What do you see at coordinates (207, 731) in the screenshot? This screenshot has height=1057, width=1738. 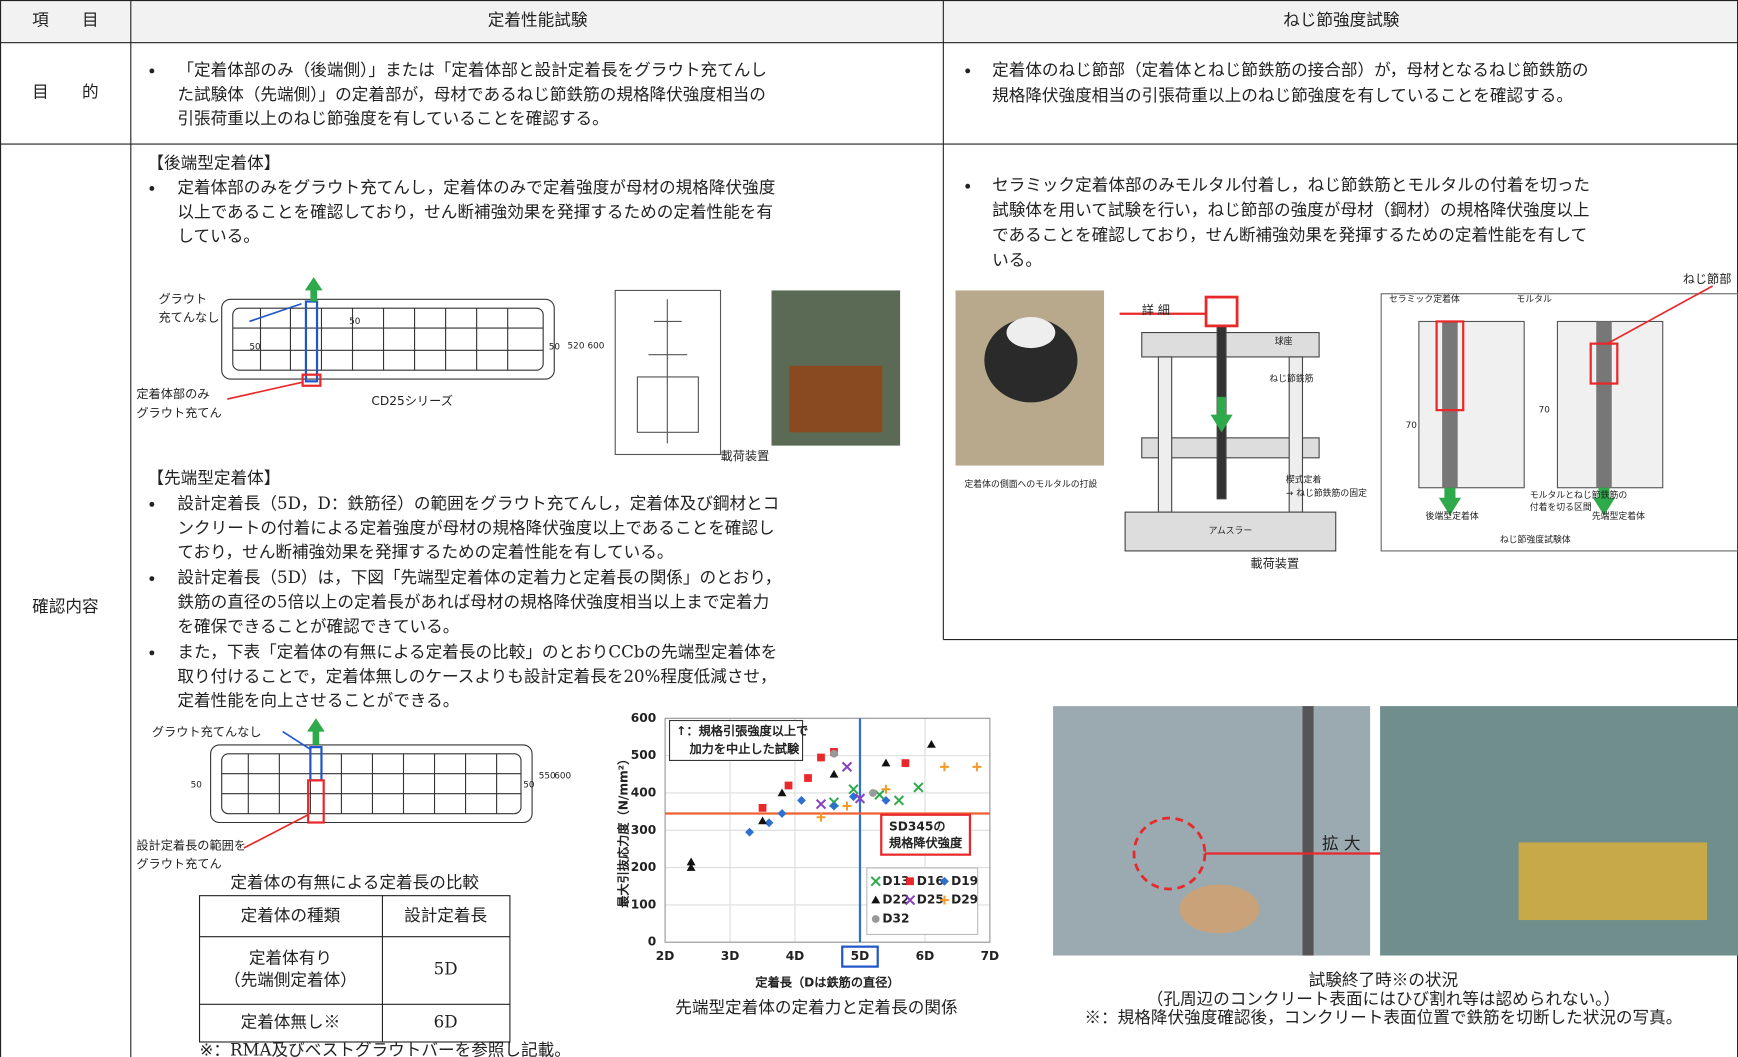 I see `figure-label: グラウト充てんなし` at bounding box center [207, 731].